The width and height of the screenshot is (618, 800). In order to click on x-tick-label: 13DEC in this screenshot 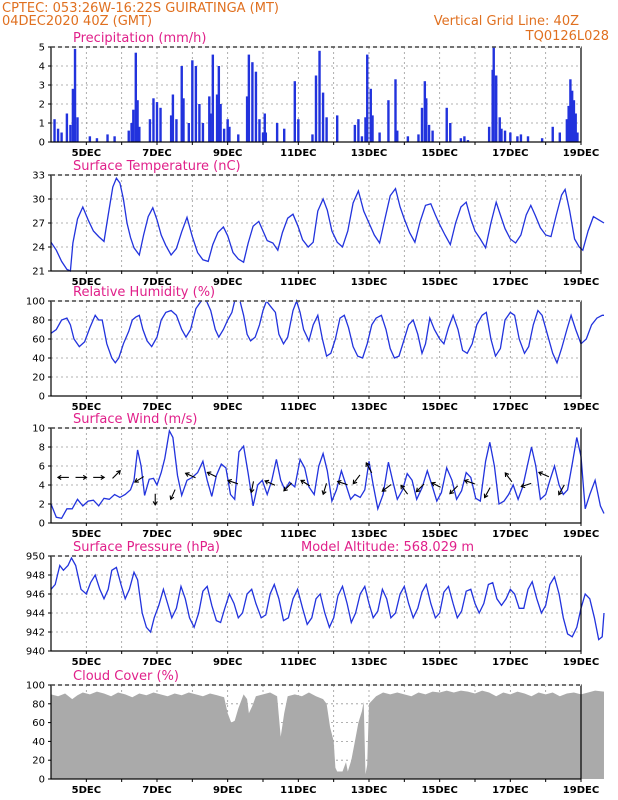, I will do `click(369, 407)`.